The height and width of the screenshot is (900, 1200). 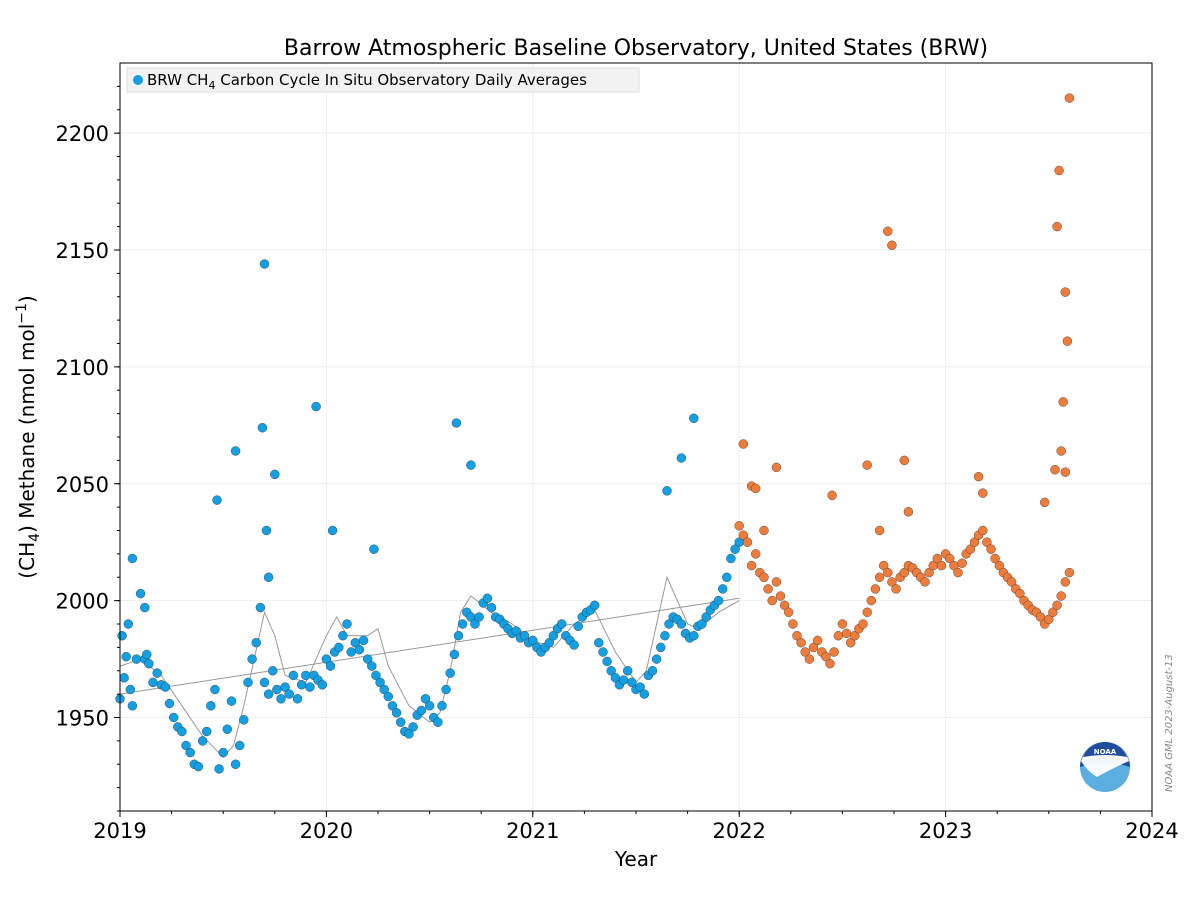 What do you see at coordinates (82, 719) in the screenshot?
I see `y-tick-label: 1950` at bounding box center [82, 719].